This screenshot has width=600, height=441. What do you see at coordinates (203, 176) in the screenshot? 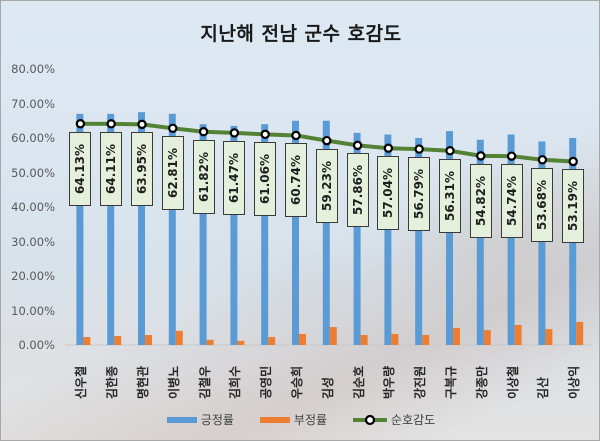
I see `data-label: 61.82%` at bounding box center [203, 176].